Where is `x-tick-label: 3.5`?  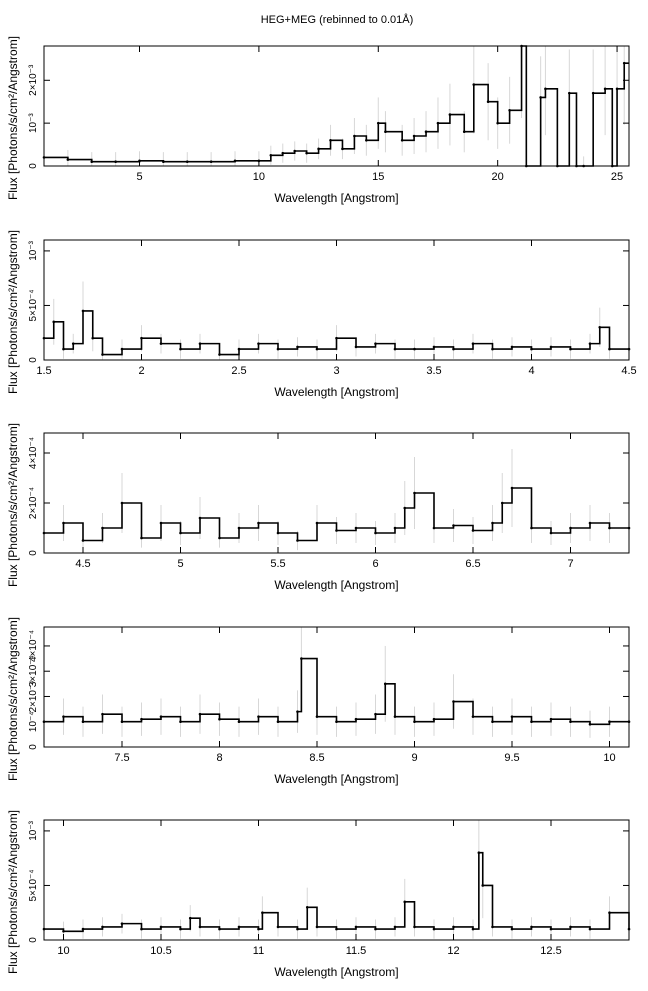 x-tick-label: 3.5 is located at coordinates (433, 371).